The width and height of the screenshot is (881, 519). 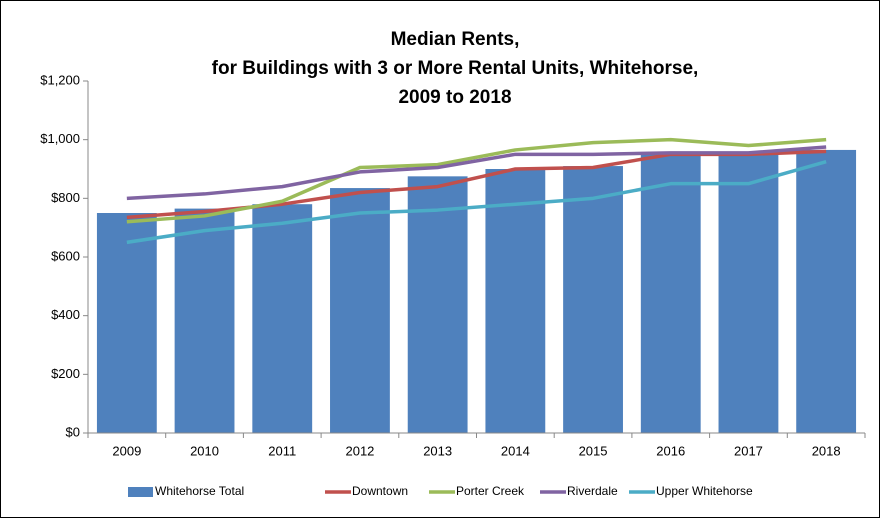 What do you see at coordinates (65, 197) in the screenshot?
I see `y-tick-label: $800` at bounding box center [65, 197].